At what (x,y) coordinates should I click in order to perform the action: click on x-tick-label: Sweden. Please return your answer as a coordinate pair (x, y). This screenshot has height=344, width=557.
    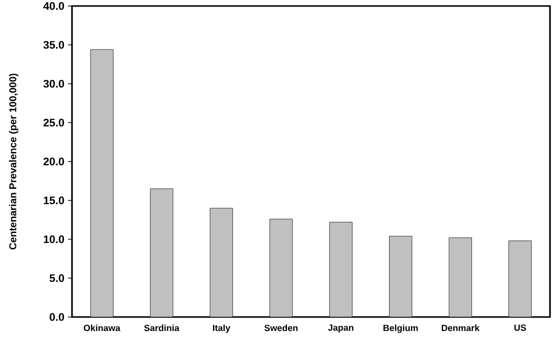
    Looking at the image, I should click on (281, 328).